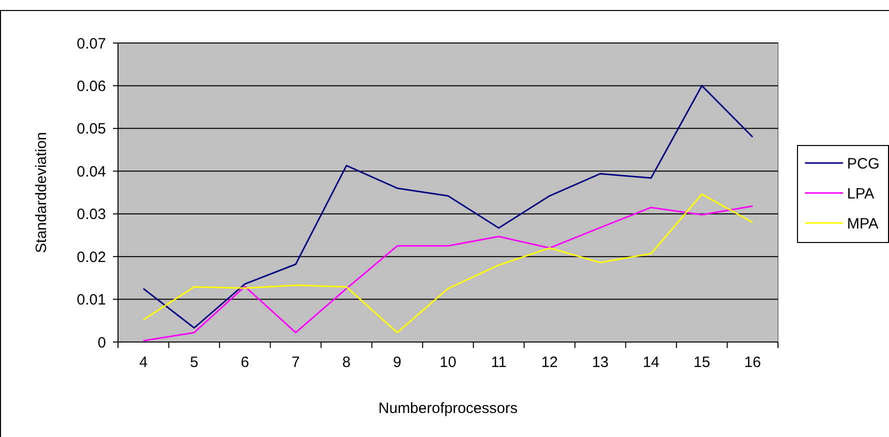 The height and width of the screenshot is (437, 889). What do you see at coordinates (91, 86) in the screenshot?
I see `y-tick-label: 0.06` at bounding box center [91, 86].